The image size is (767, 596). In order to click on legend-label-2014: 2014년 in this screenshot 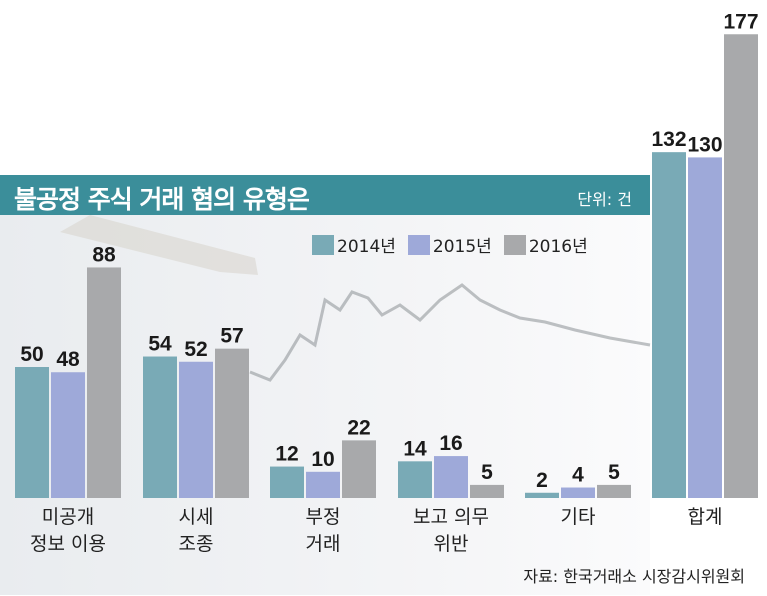, I will do `click(366, 247)`.